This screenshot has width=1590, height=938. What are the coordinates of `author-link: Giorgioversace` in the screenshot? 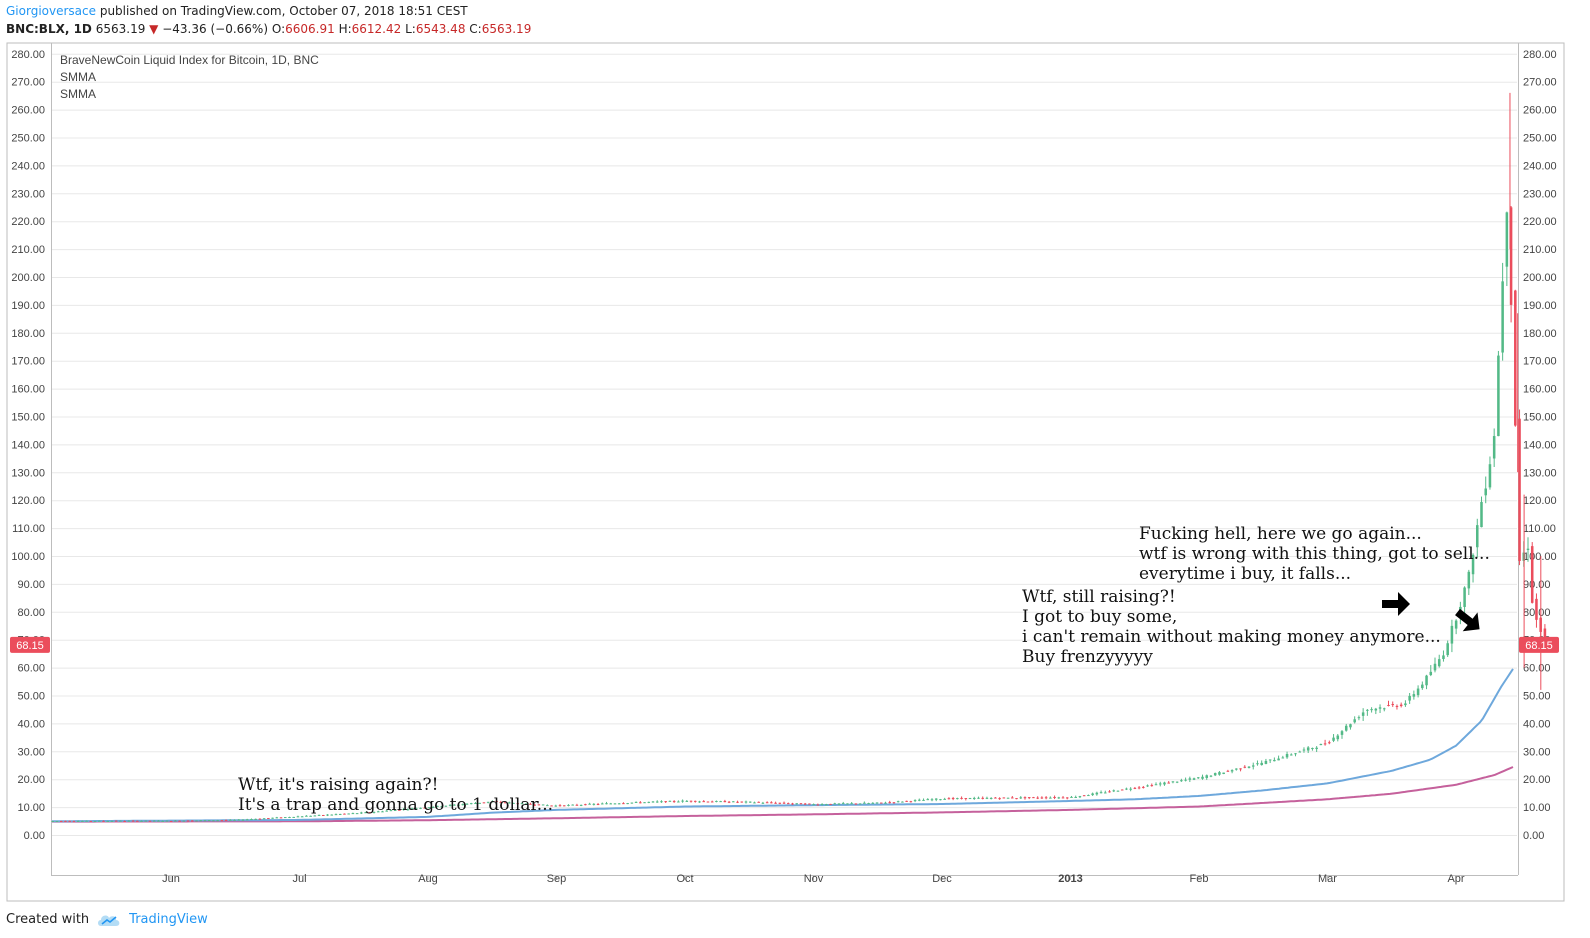 It's located at (51, 11).